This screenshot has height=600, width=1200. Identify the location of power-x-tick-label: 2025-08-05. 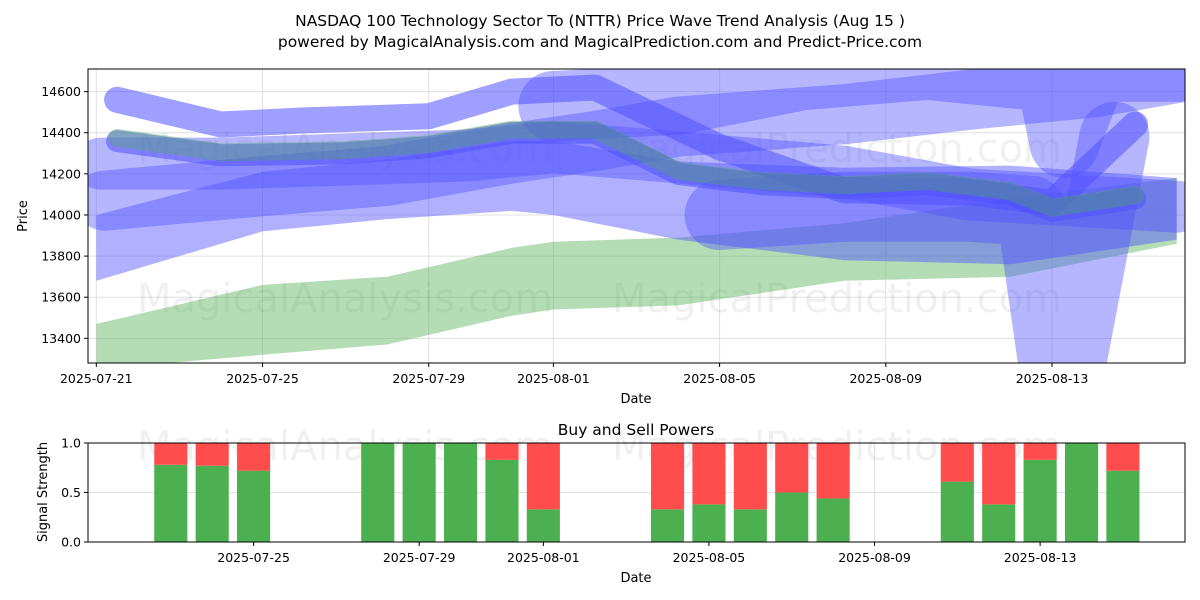
(709, 557).